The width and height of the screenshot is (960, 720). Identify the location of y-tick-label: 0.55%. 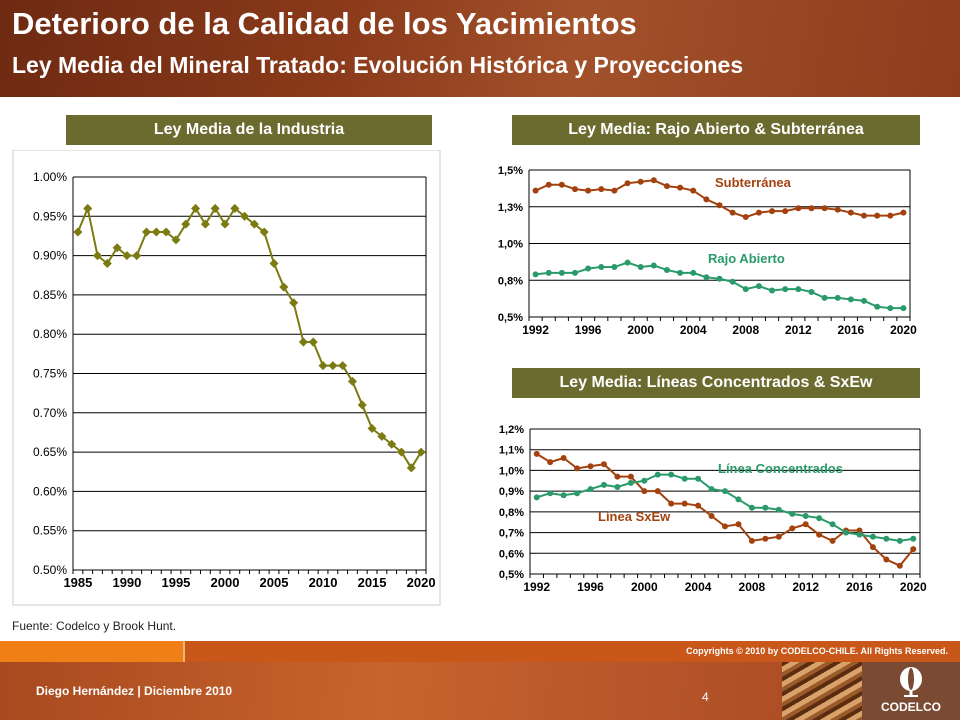
(50, 531).